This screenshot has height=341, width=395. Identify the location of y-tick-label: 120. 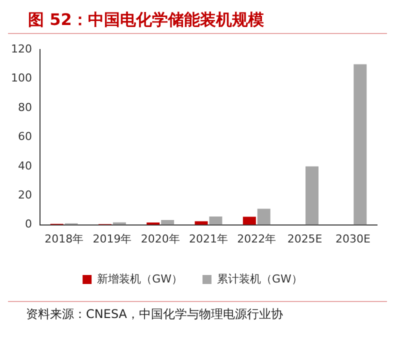
(21, 49).